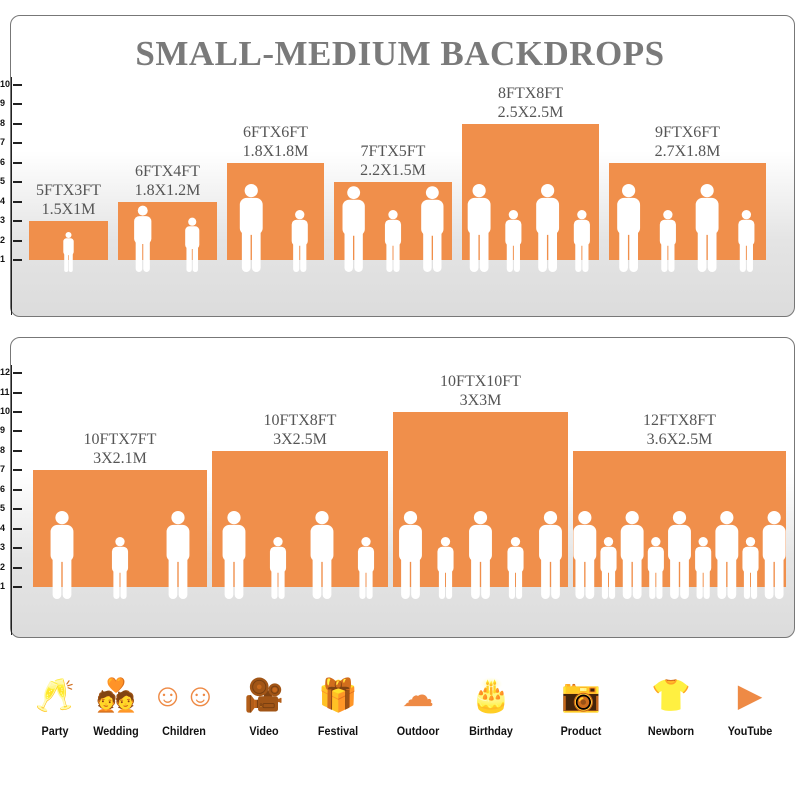 Image resolution: width=800 pixels, height=800 pixels. Describe the element at coordinates (491, 731) in the screenshot. I see `use-case-label: Birthday` at that location.